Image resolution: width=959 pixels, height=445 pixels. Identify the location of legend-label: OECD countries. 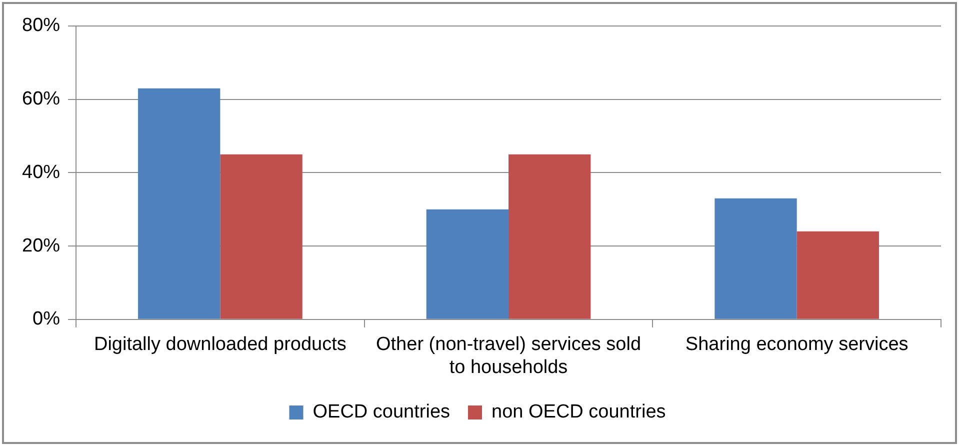
(381, 412).